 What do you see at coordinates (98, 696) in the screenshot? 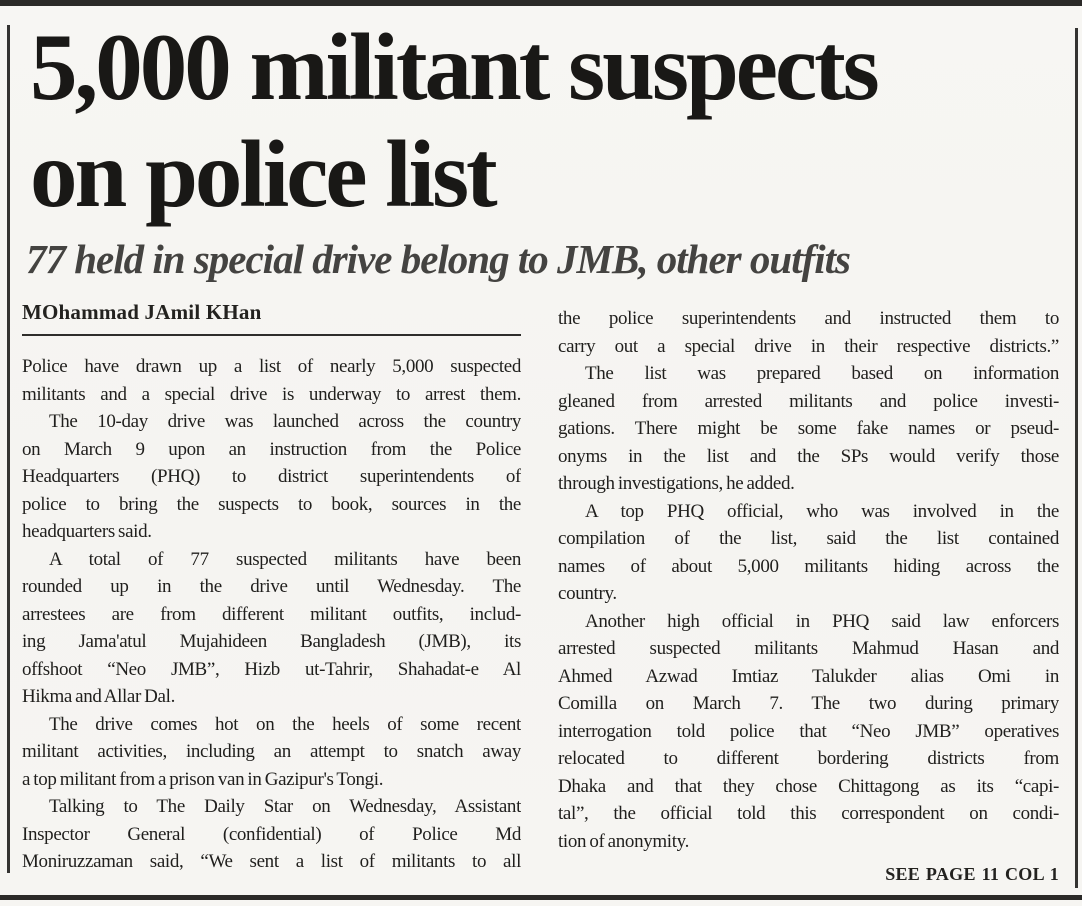
I see `article-text-line: Hikma and Allar Dal.` at bounding box center [98, 696].